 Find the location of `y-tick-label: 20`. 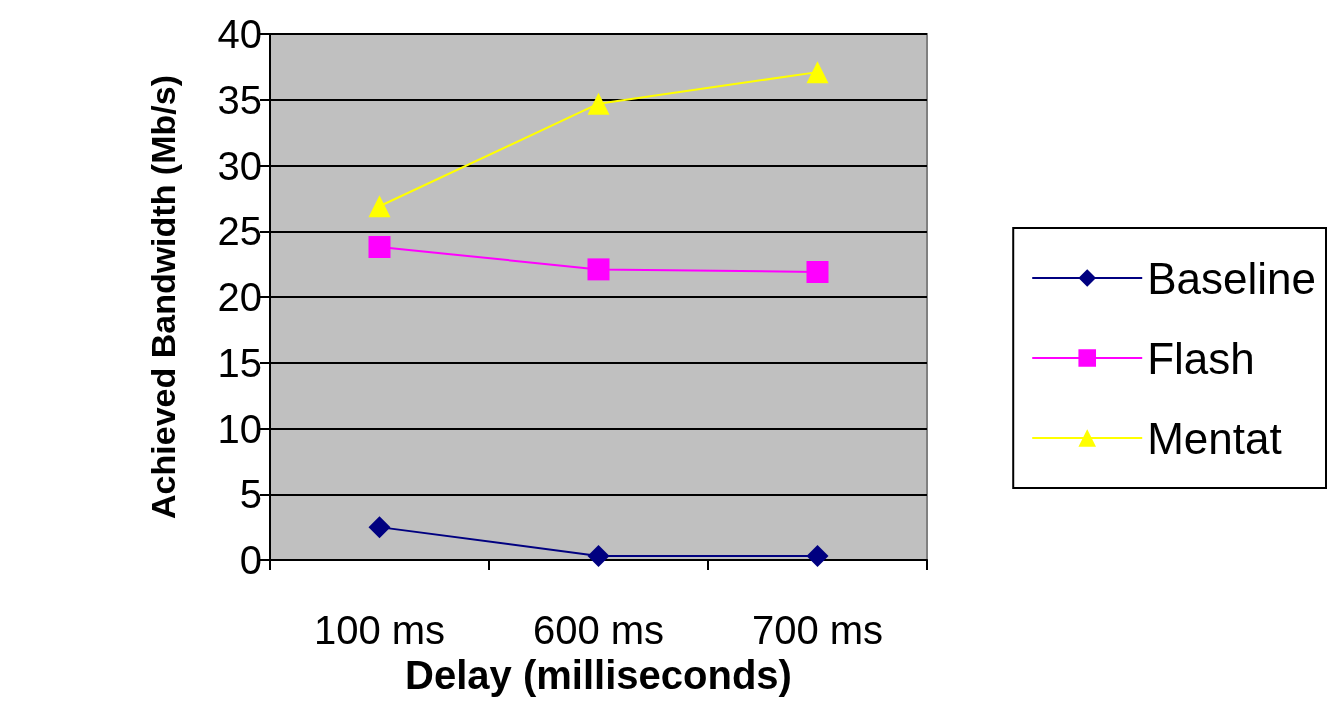

y-tick-label: 20 is located at coordinates (239, 297).